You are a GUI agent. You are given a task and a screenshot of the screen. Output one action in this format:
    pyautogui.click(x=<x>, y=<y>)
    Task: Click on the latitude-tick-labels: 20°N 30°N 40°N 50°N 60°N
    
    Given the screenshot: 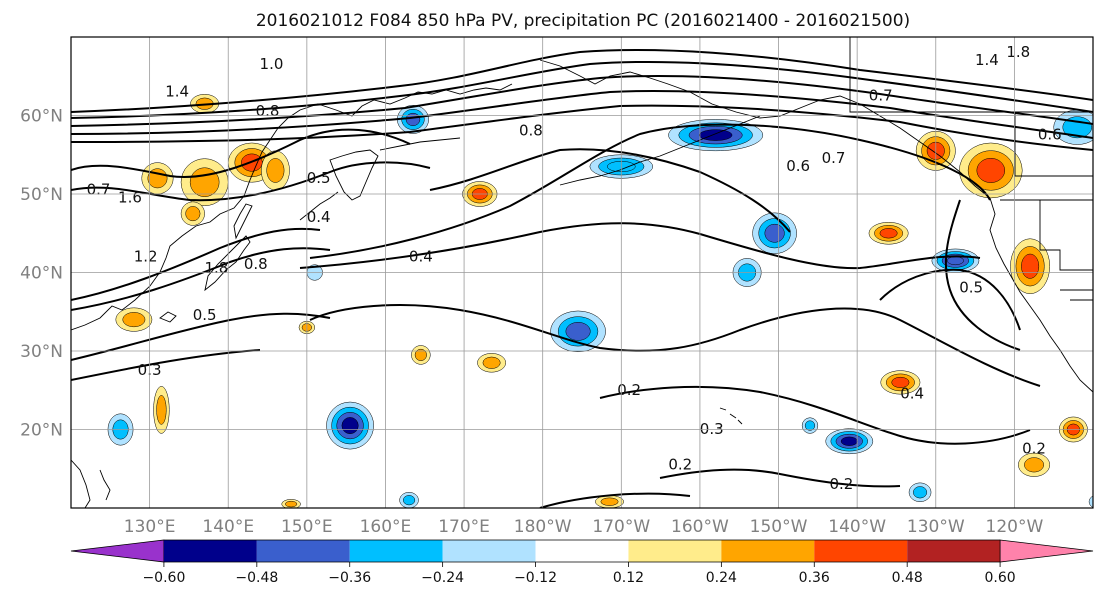 What is the action you would take?
    pyautogui.click(x=41, y=274)
    